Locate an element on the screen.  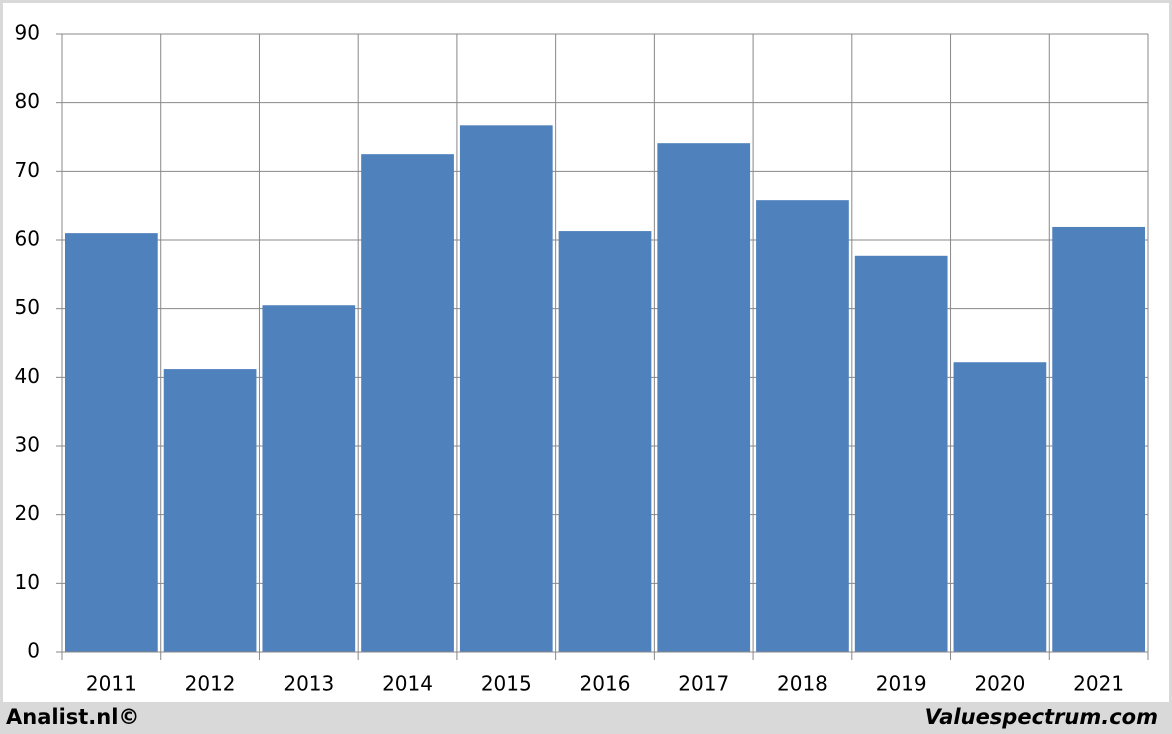
y-tick-label: 40 is located at coordinates (27, 376).